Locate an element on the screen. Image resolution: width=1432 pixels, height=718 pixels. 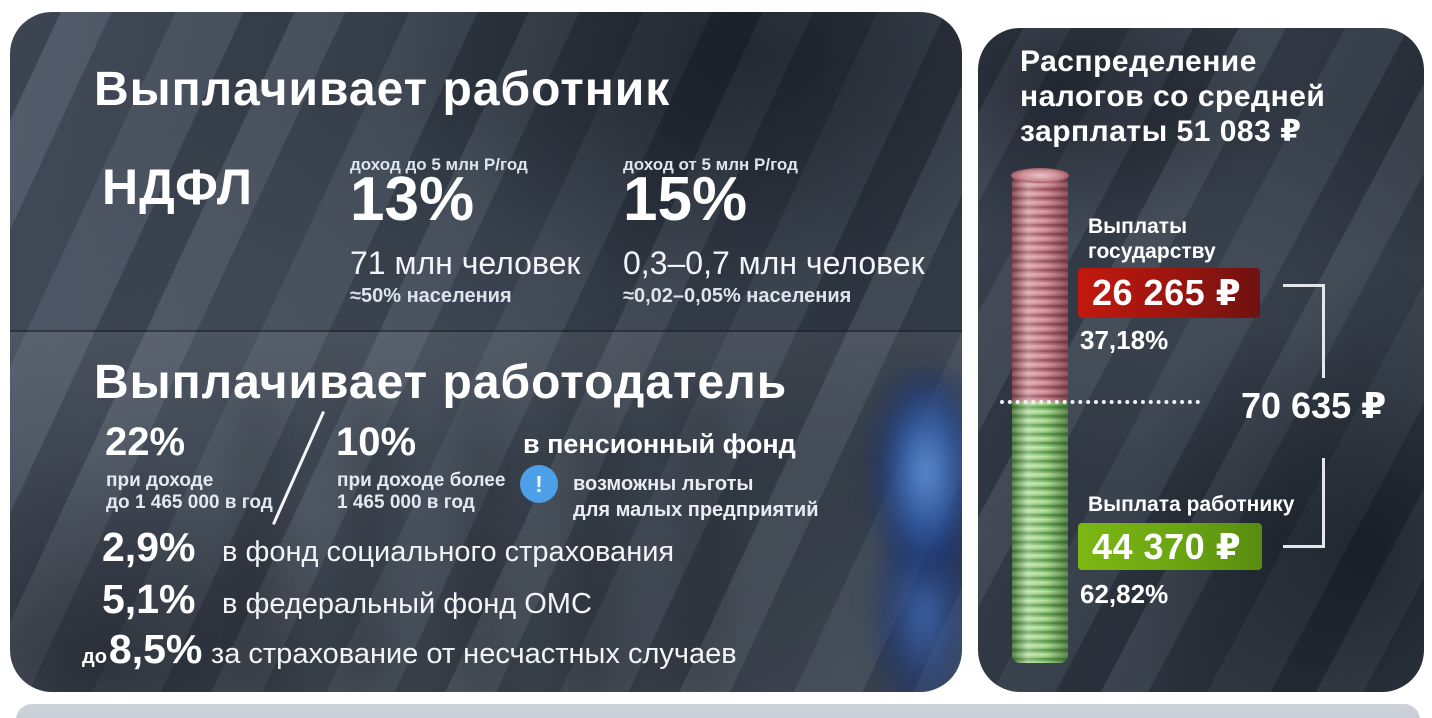
coin-stack-government-segment is located at coordinates (1040, 288).